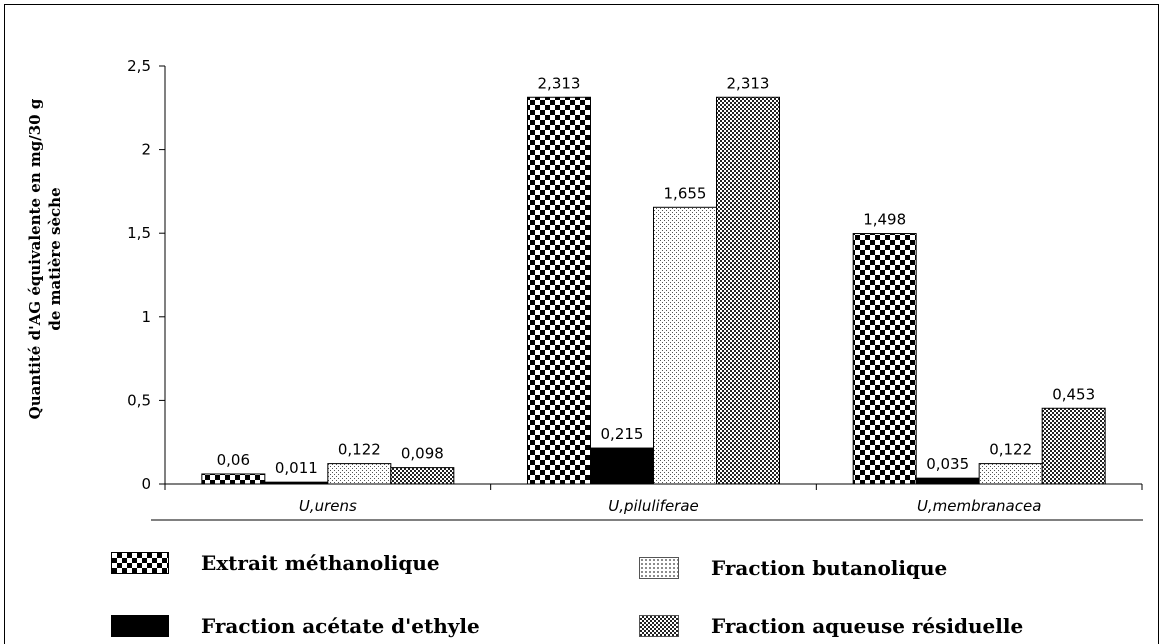  What do you see at coordinates (55, 258) in the screenshot?
I see `y-axis-title-line-2: de matière sèche` at bounding box center [55, 258].